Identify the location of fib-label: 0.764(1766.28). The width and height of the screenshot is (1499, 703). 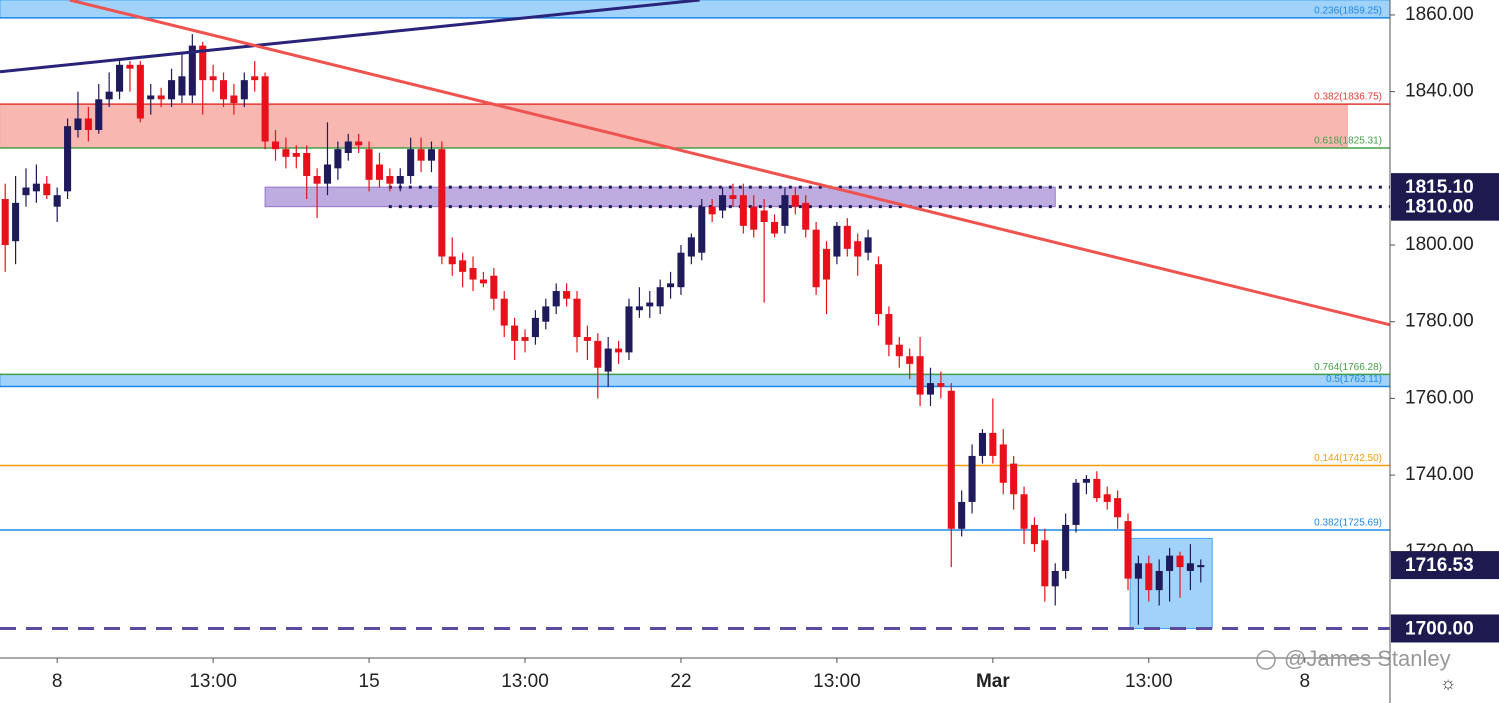
(1348, 367).